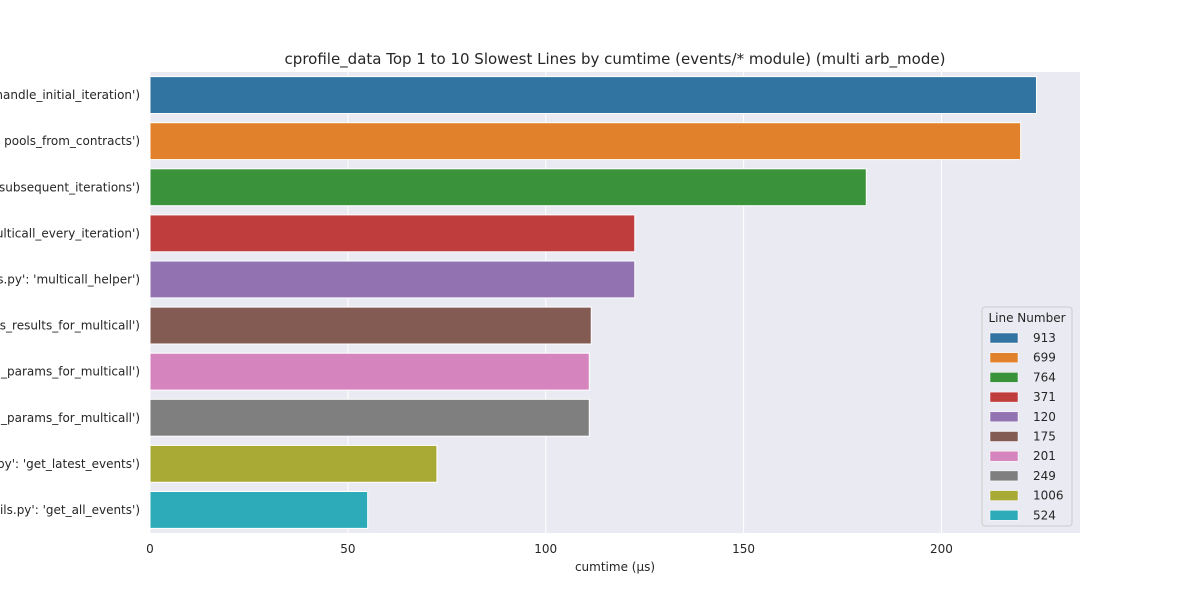 The height and width of the screenshot is (600, 1200). I want to click on legend-entry: 524, so click(1044, 515).